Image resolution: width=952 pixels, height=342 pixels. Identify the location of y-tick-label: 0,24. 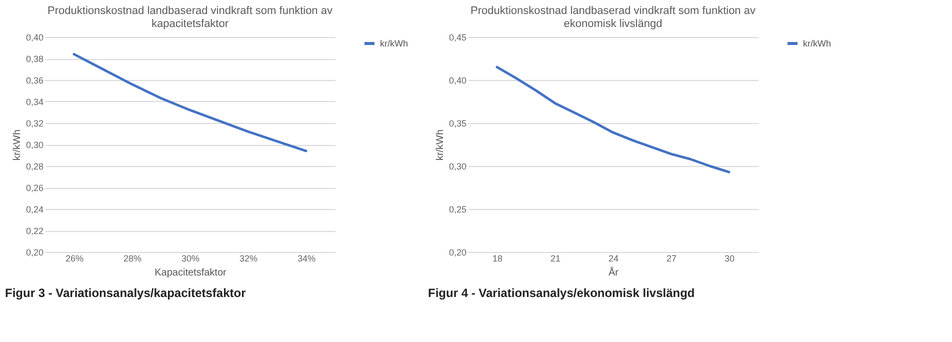
(35, 209).